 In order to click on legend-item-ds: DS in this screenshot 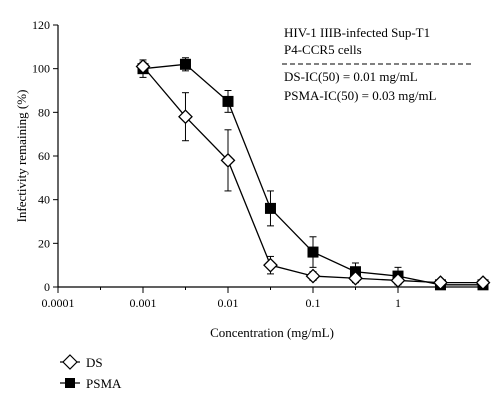, I will do `click(81, 362)`.